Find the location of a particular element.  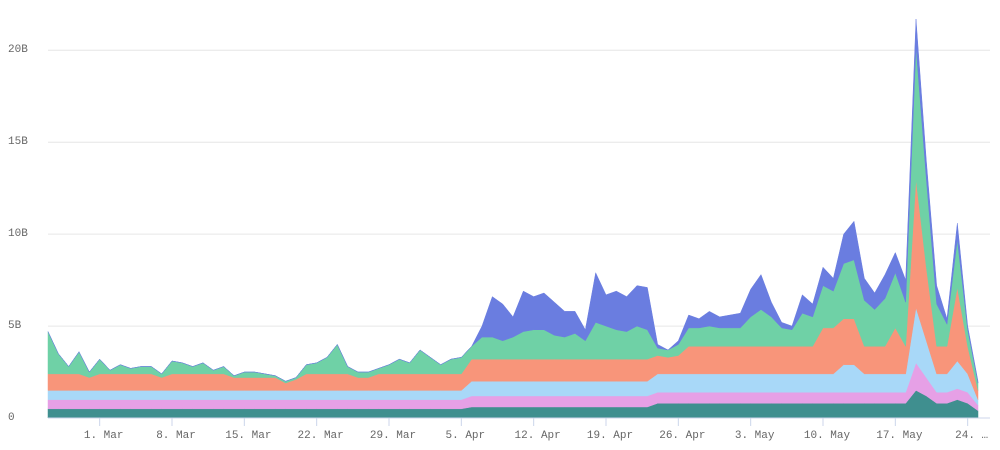

x-tick-label: 26. Apr is located at coordinates (682, 436).